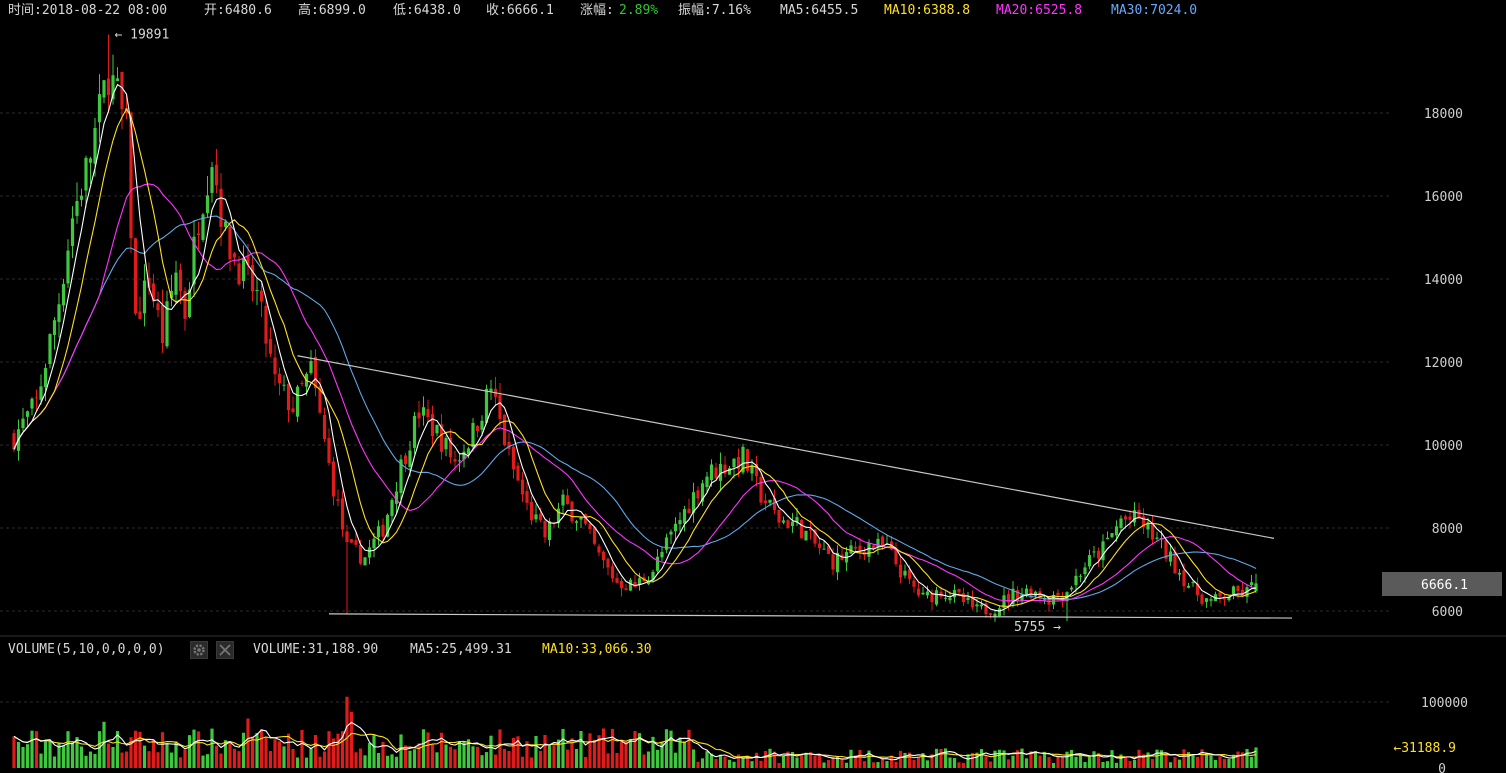 This screenshot has width=1506, height=773. I want to click on current-price-label: 6666.1, so click(1444, 585).